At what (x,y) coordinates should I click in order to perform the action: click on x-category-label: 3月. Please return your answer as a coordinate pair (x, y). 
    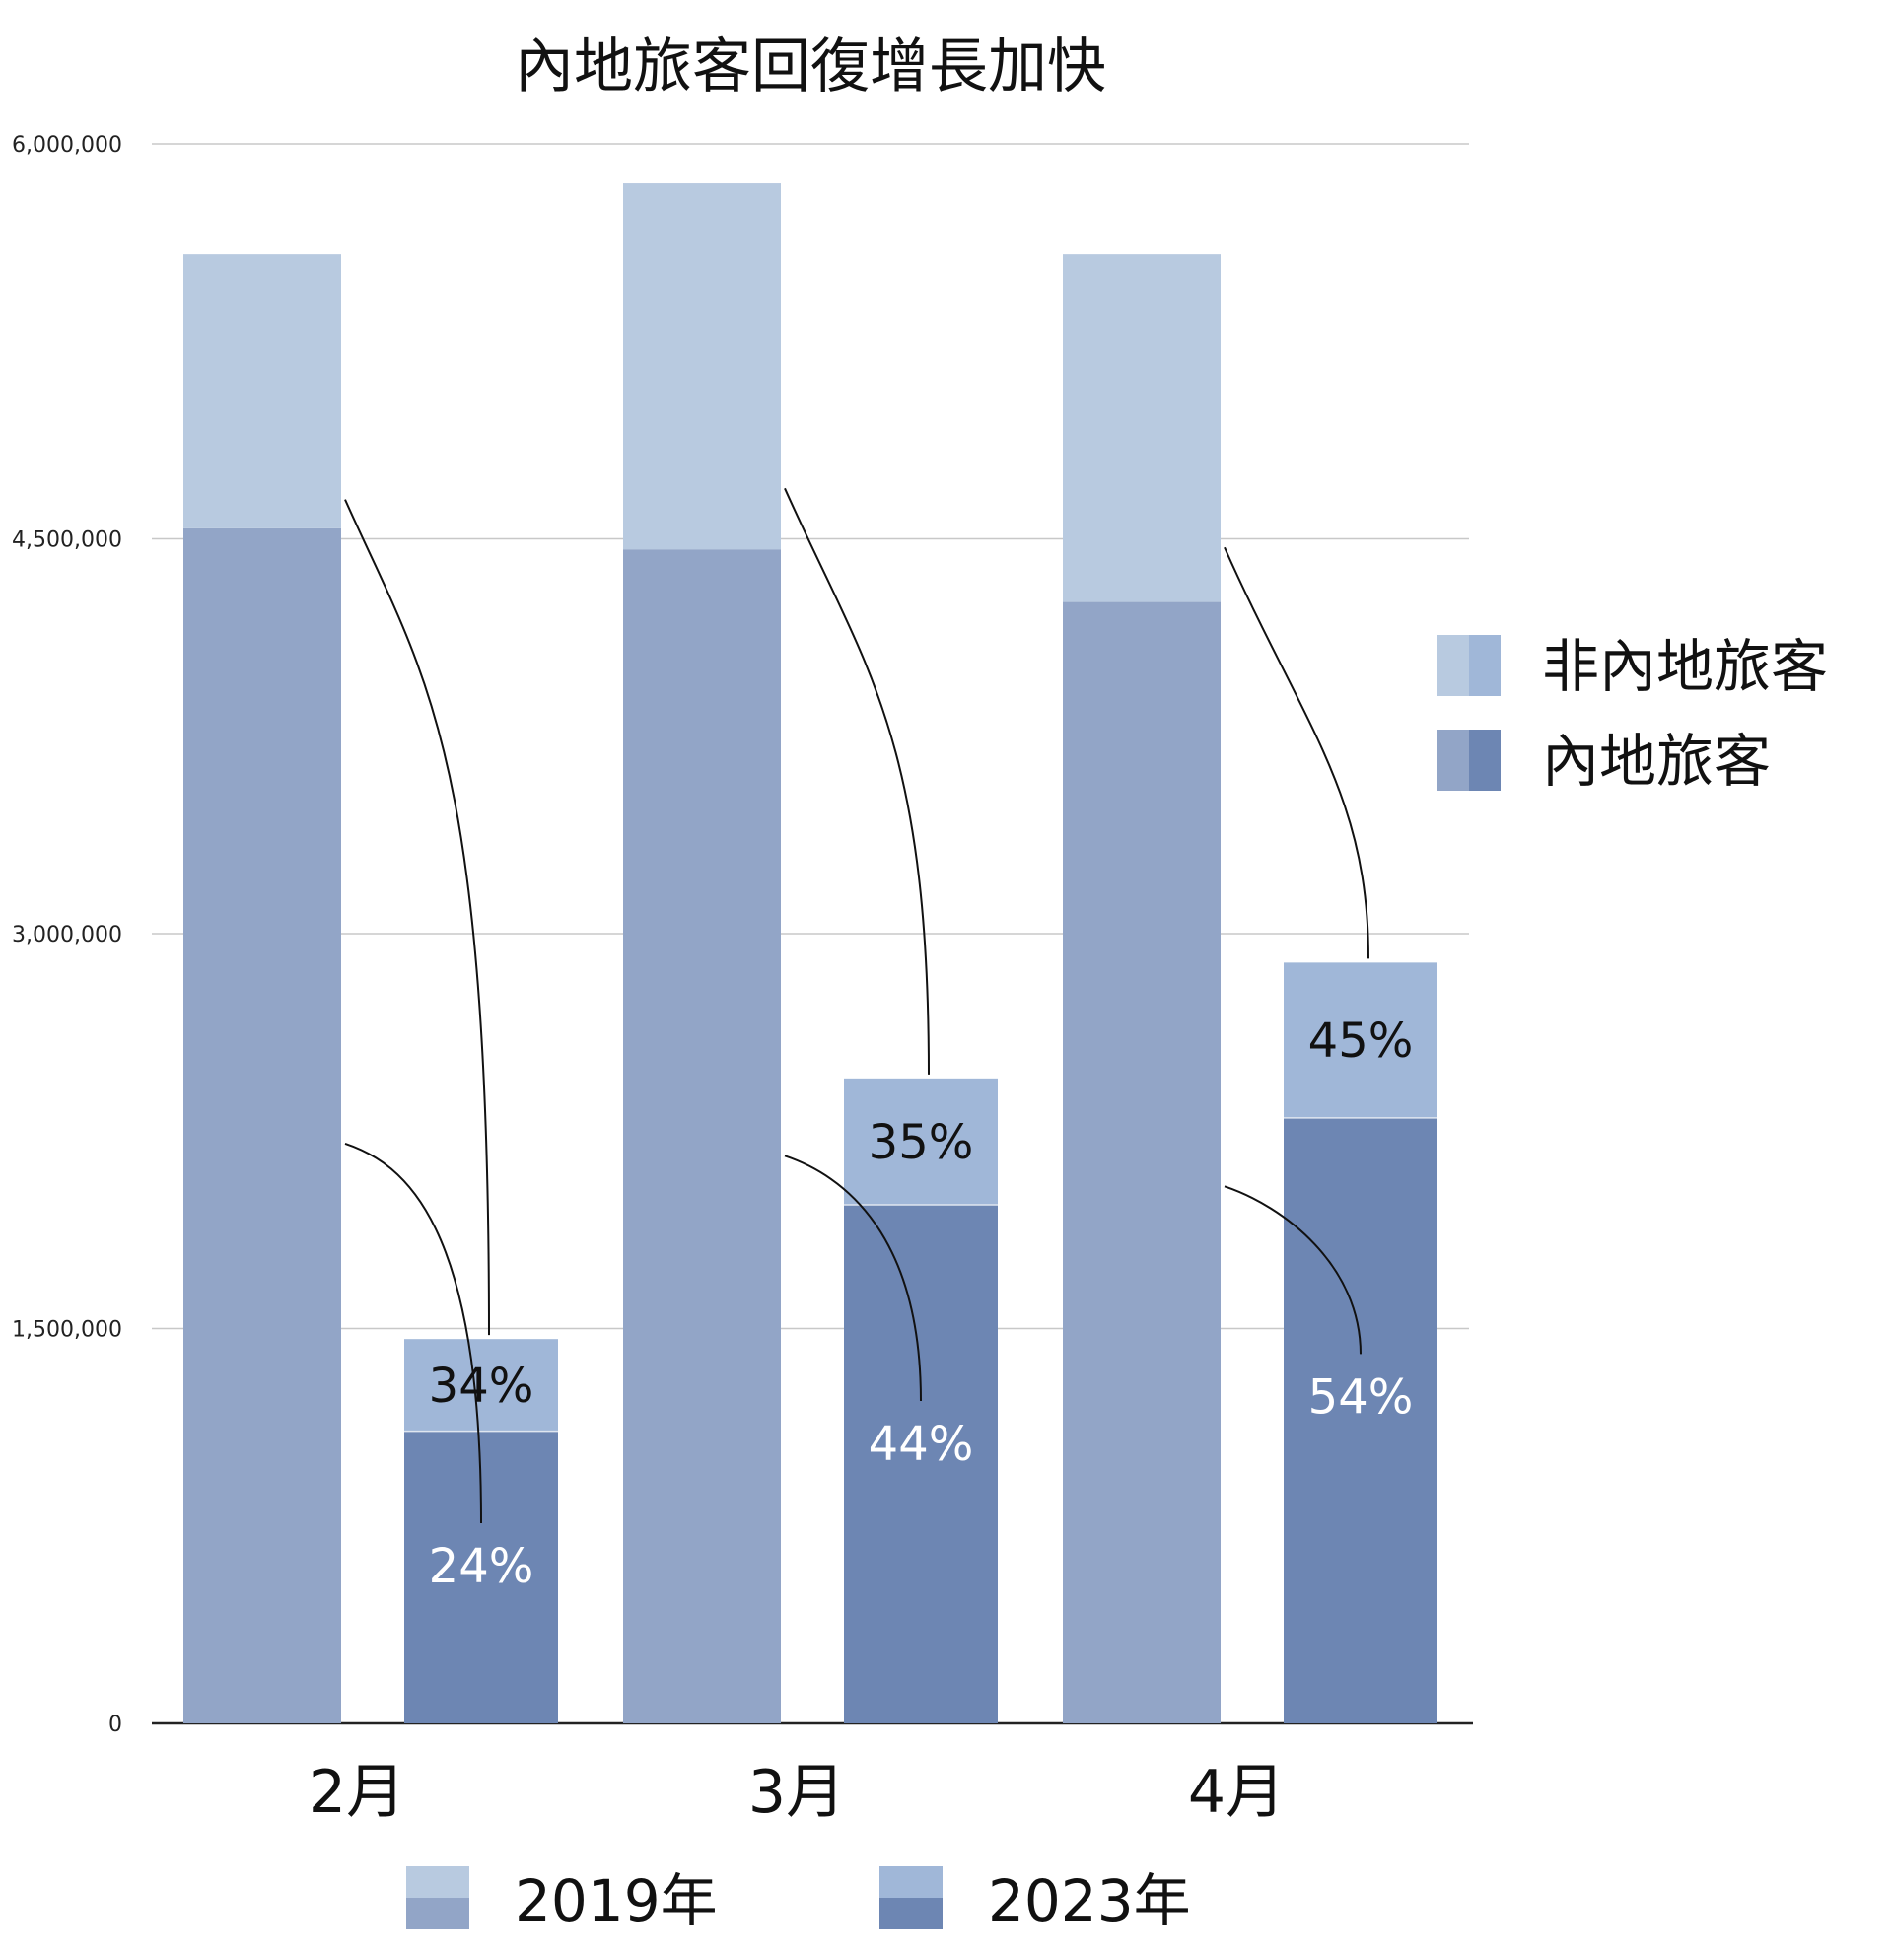
    Looking at the image, I should click on (796, 1792).